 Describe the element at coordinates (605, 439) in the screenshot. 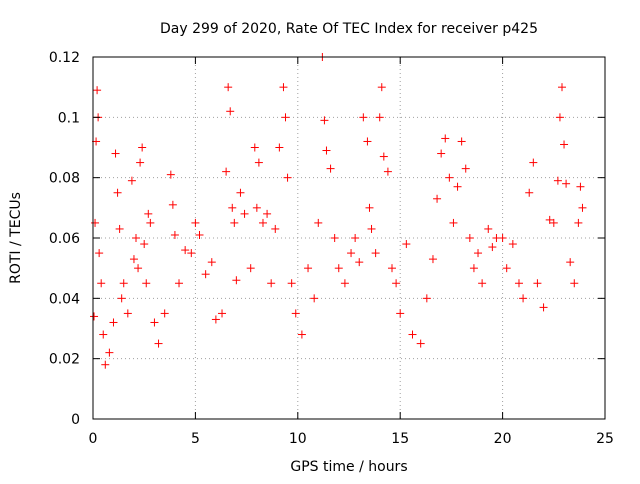

I see `x-tick-label: 25` at that location.